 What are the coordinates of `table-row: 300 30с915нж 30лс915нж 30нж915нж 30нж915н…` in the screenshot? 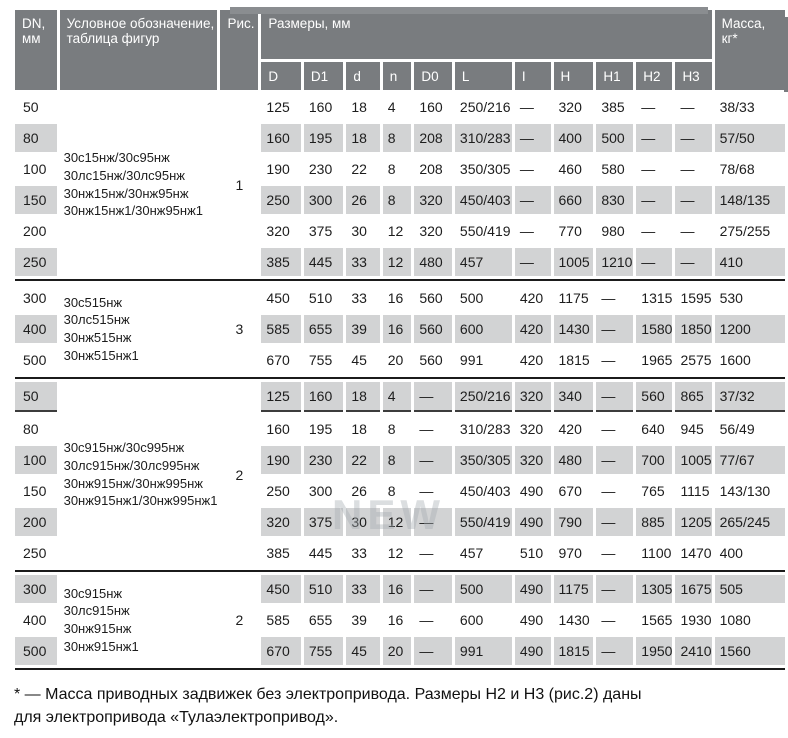 It's located at (400, 614).